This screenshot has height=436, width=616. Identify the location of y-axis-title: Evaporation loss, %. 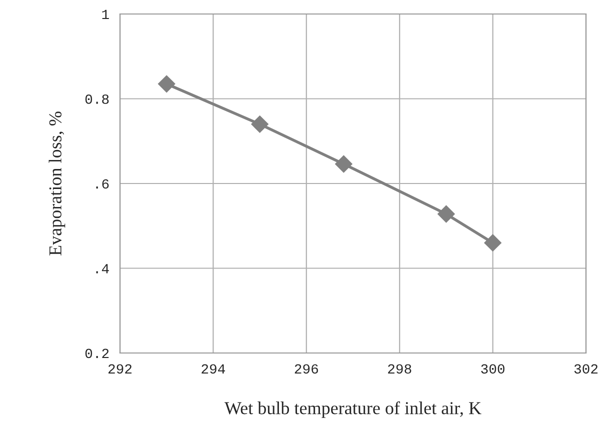
(57, 184).